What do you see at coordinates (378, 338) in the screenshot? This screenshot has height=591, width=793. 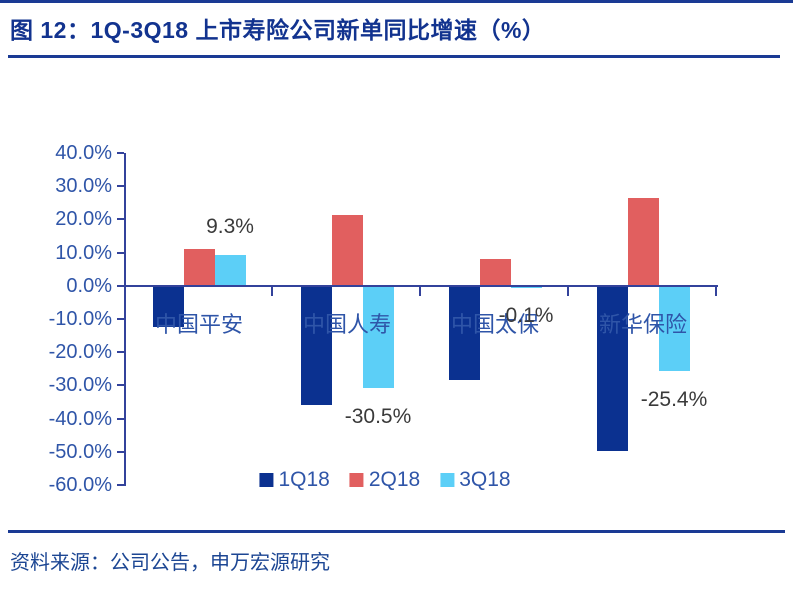 I see `bar-3Q18-中国人寿` at bounding box center [378, 338].